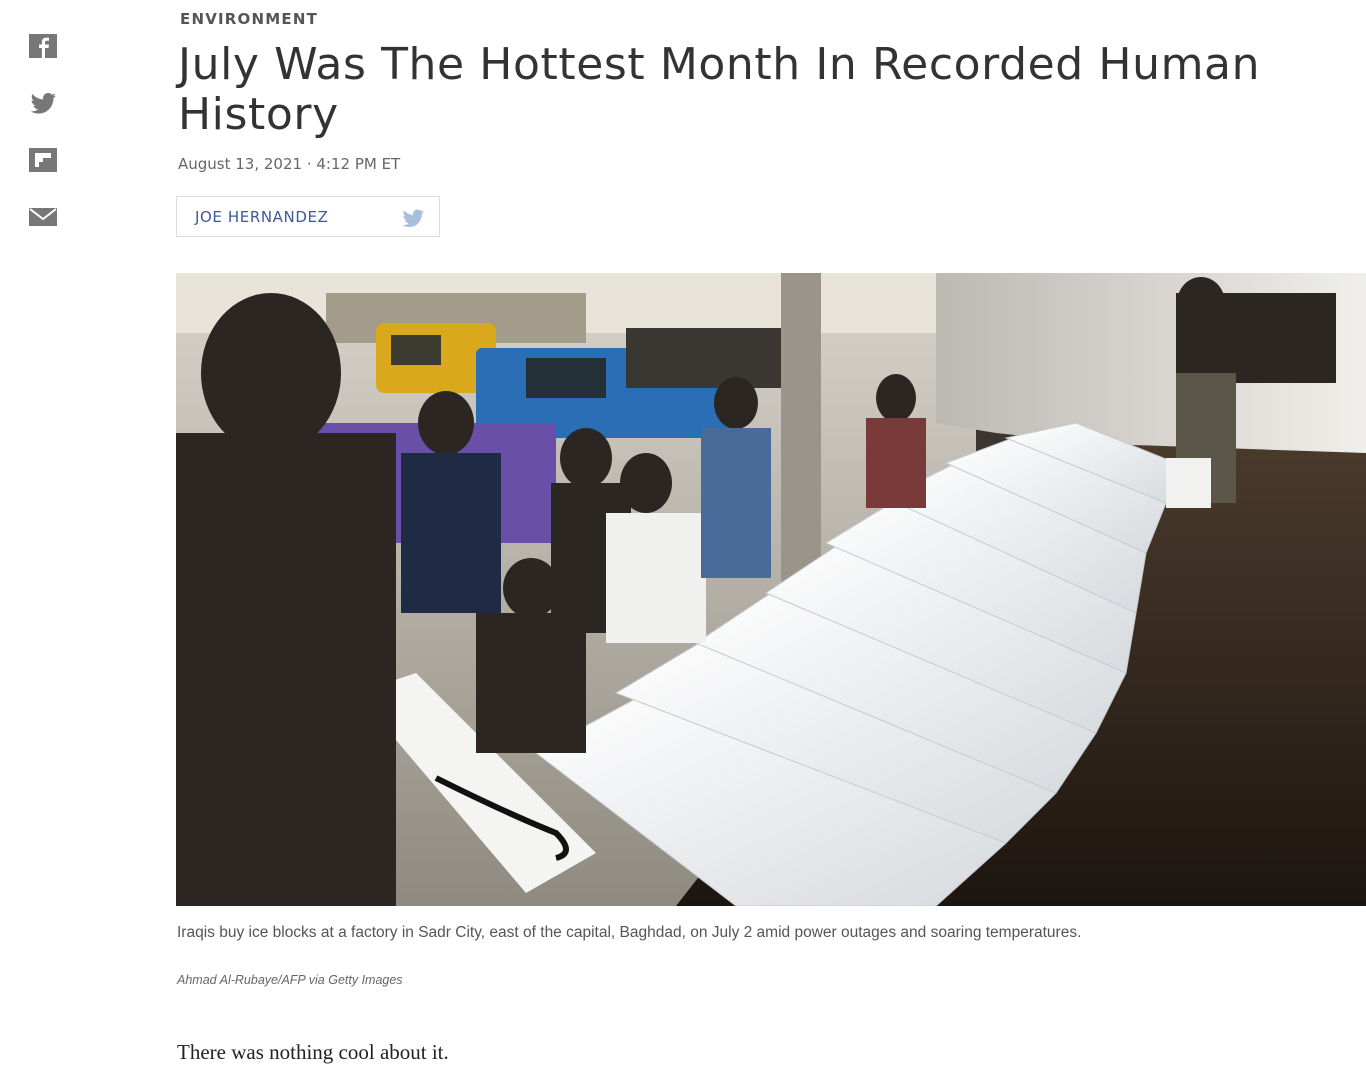 Image resolution: width=1366 pixels, height=1075 pixels. Describe the element at coordinates (290, 980) in the screenshot. I see `photo-credit: Ahmad Al-Rubaye/AFP via Getty Images` at that location.